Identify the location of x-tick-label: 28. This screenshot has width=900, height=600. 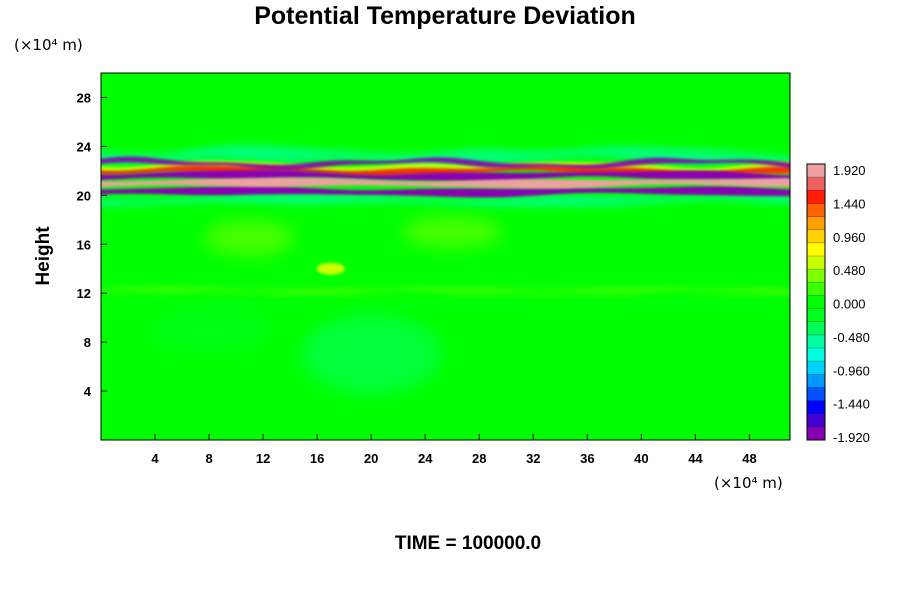
(479, 458).